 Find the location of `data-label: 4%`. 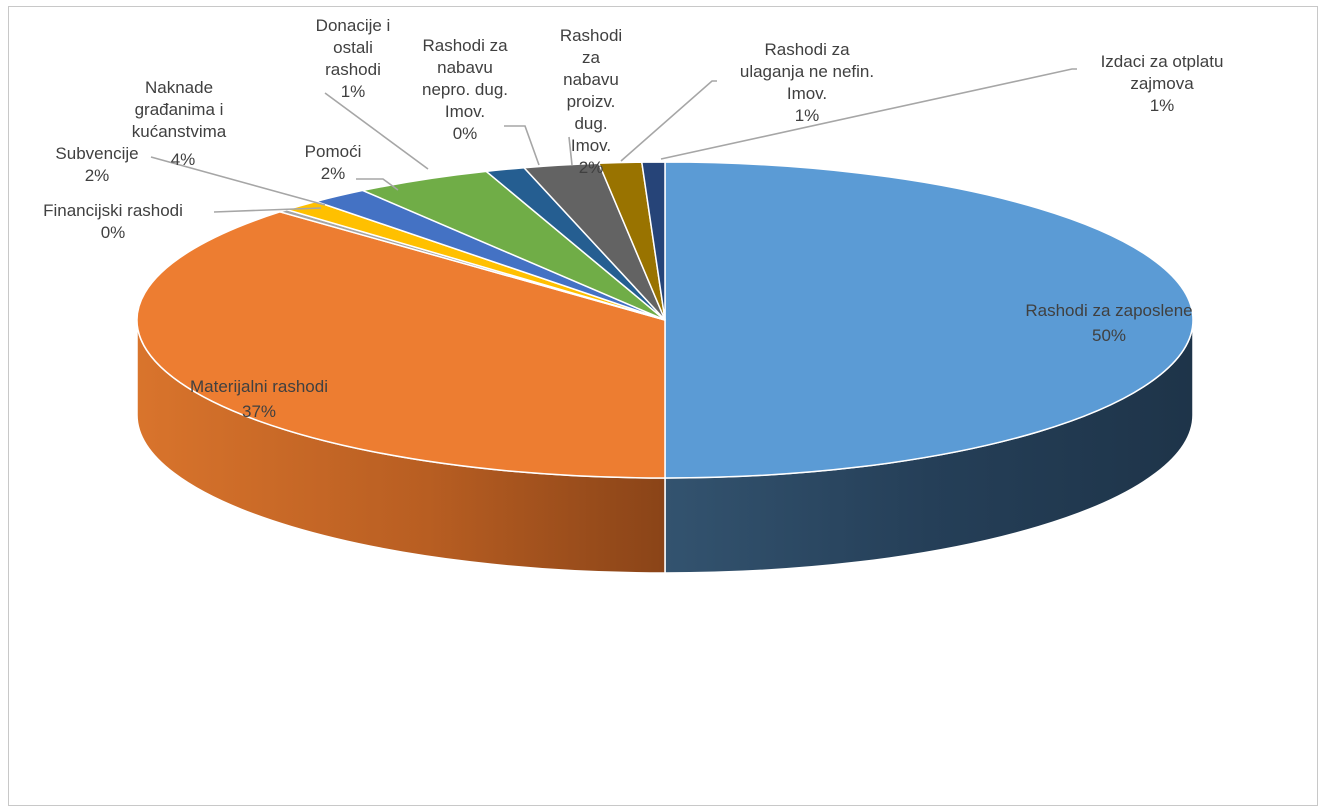

data-label: 4% is located at coordinates (183, 159).